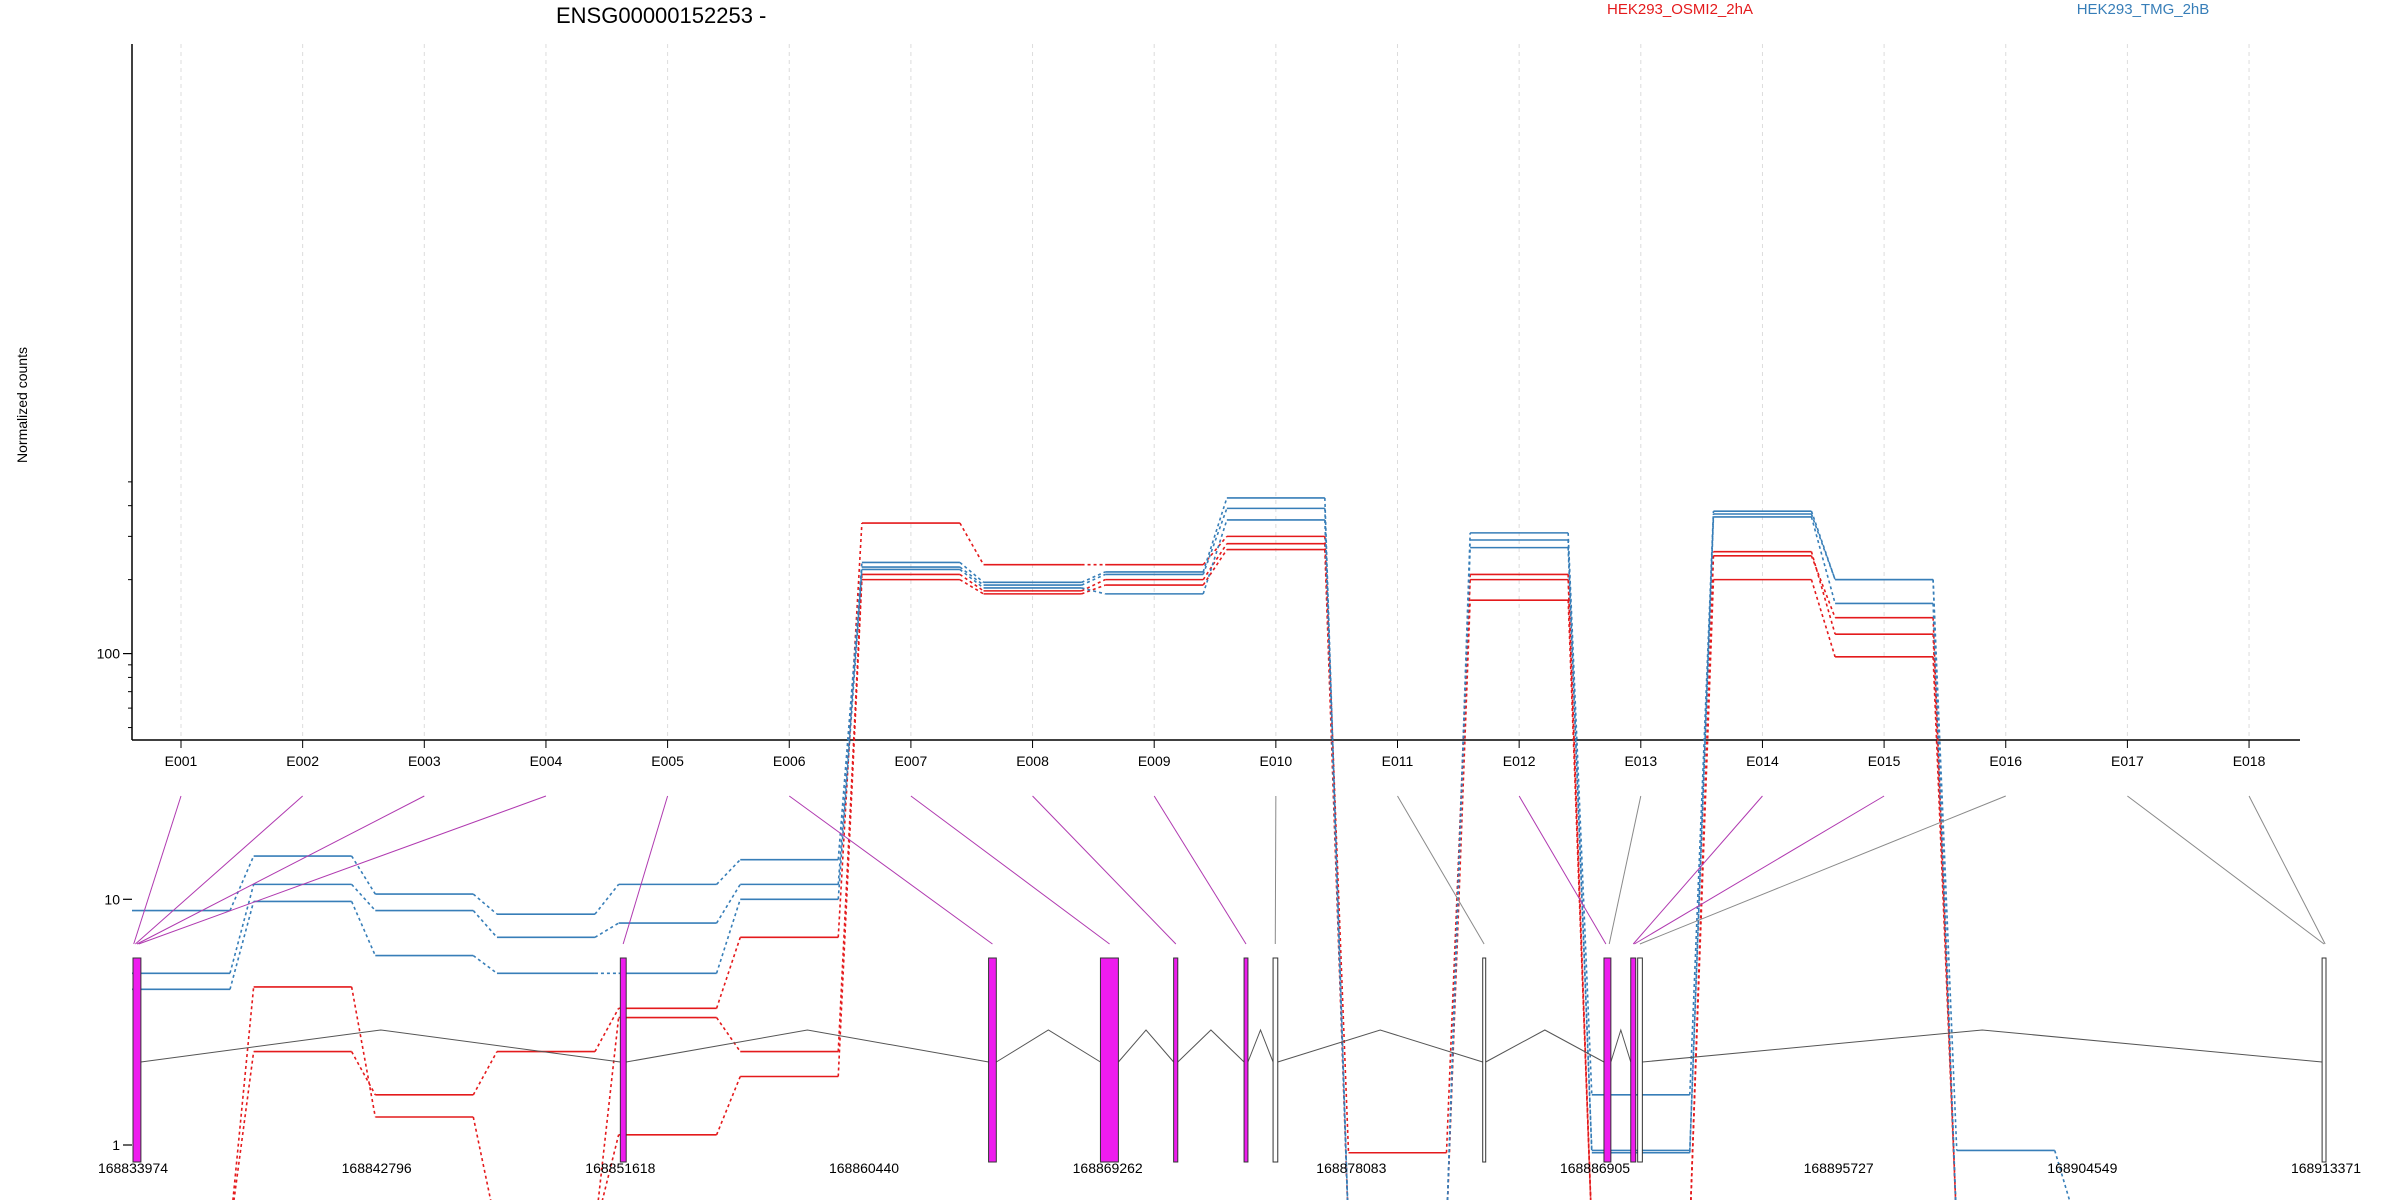 The height and width of the screenshot is (1200, 2400). What do you see at coordinates (1351, 1168) in the screenshot?
I see `coordinate-label: 168878083` at bounding box center [1351, 1168].